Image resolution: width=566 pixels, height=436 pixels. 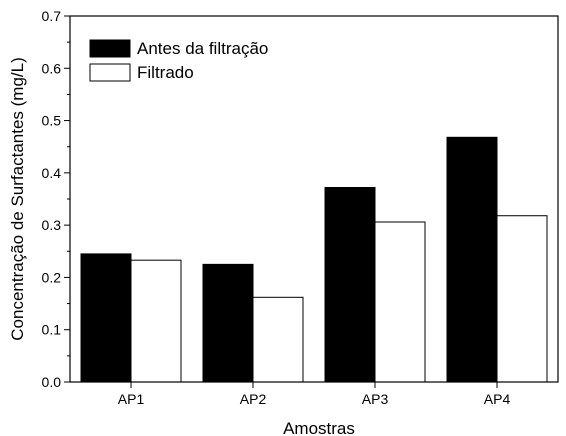 What do you see at coordinates (178, 60) in the screenshot?
I see `legend: Antes da filtração Filtrado` at bounding box center [178, 60].